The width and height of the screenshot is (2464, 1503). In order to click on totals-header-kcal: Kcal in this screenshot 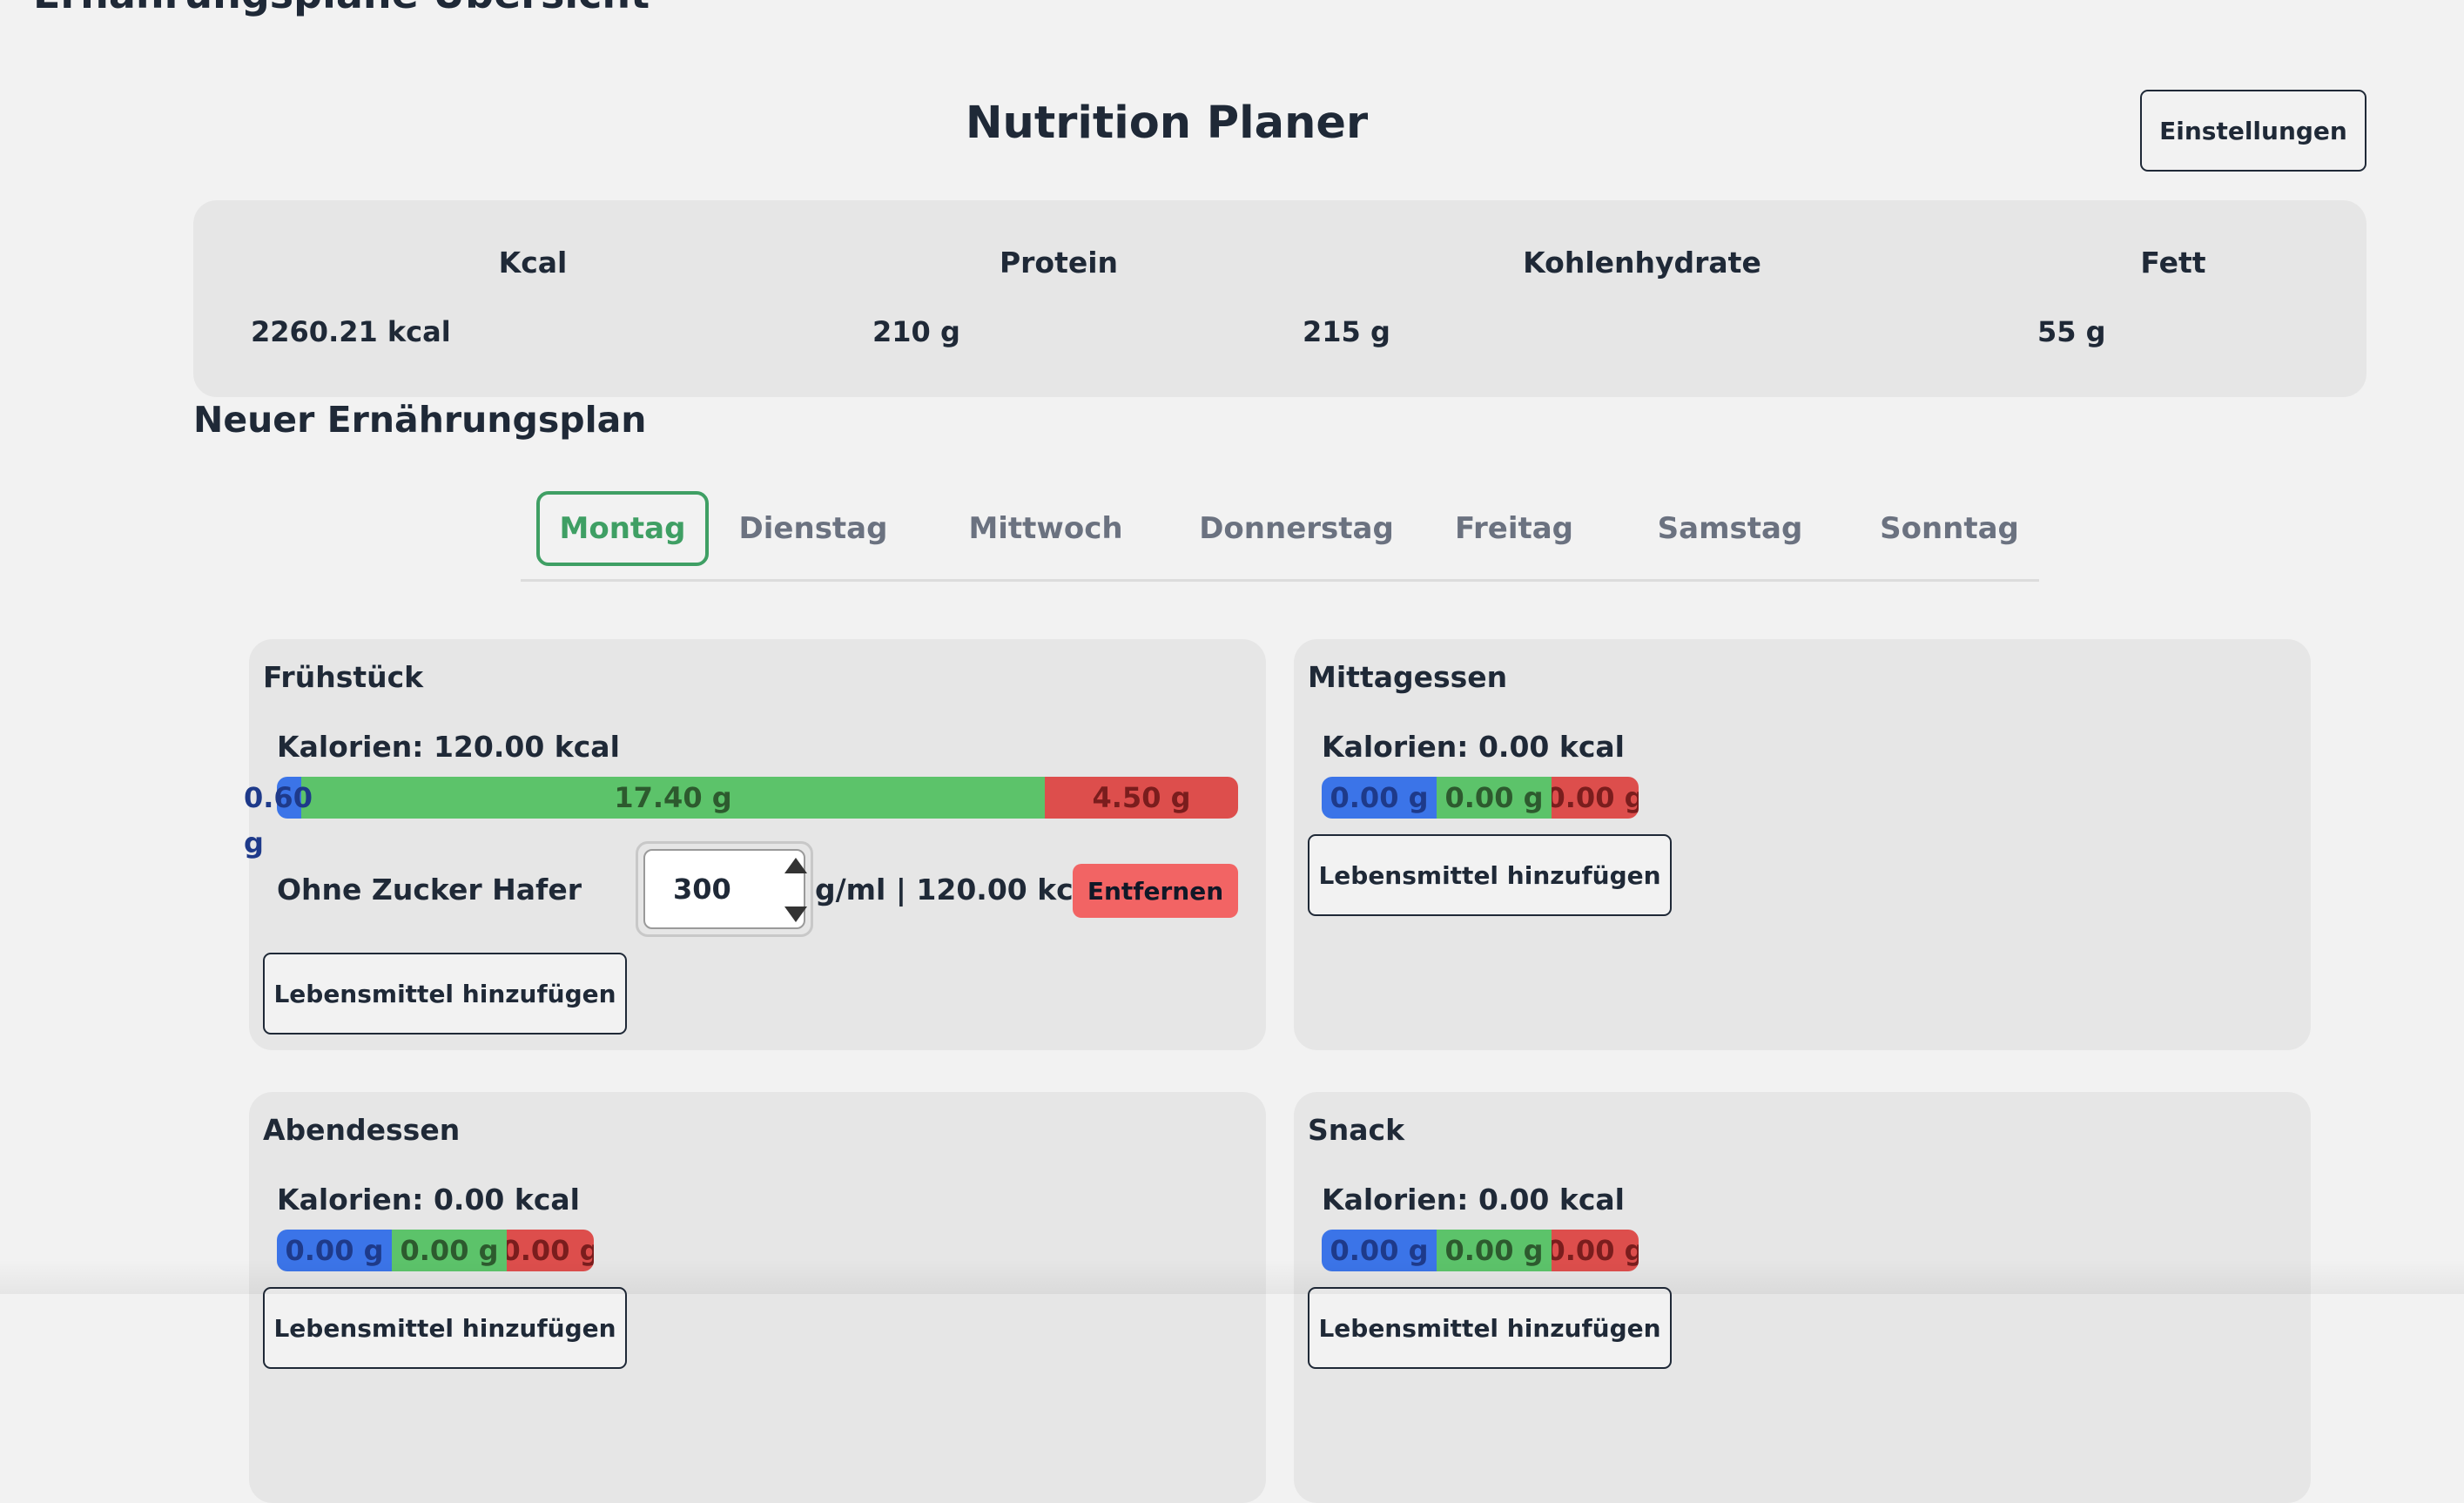, I will do `click(533, 263)`.